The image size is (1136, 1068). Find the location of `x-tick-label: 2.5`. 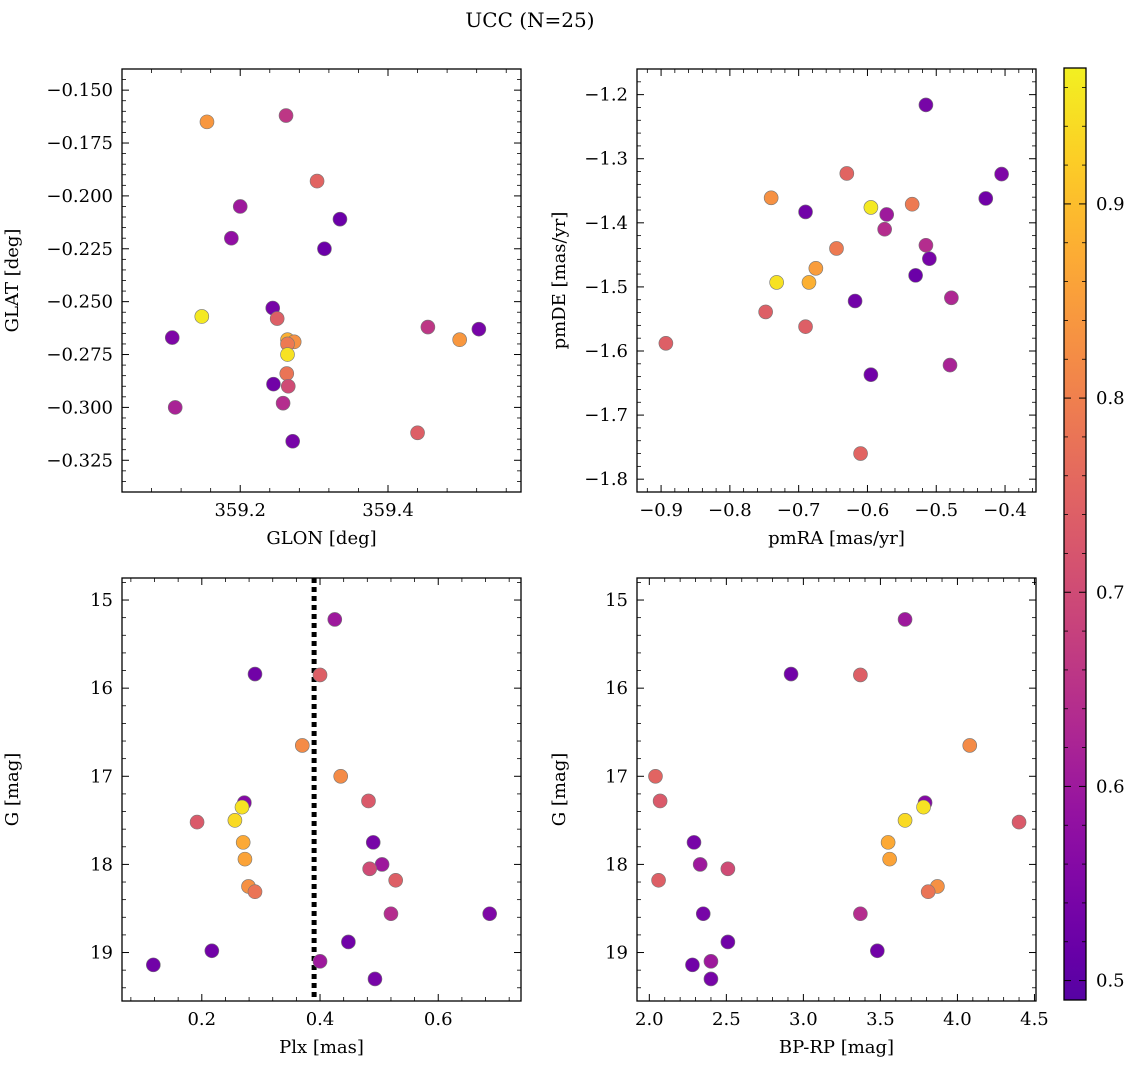

x-tick-label: 2.5 is located at coordinates (726, 1019).